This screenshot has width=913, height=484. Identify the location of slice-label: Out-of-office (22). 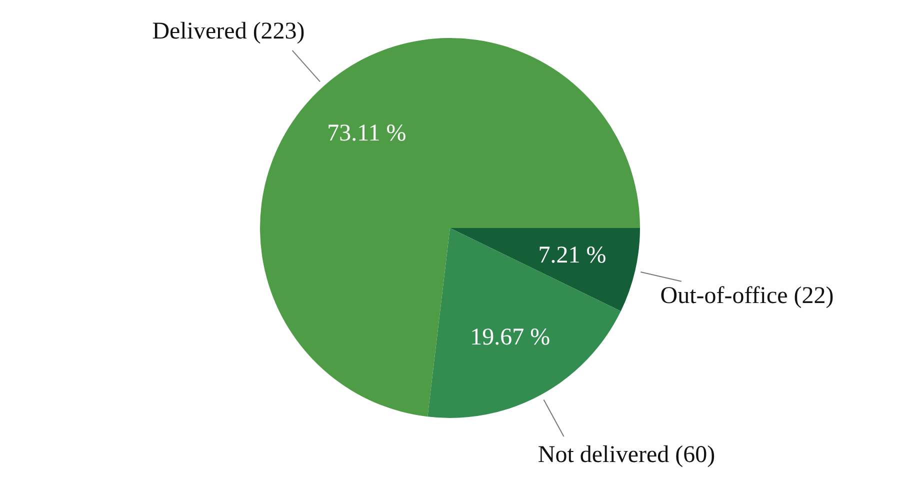
(747, 295).